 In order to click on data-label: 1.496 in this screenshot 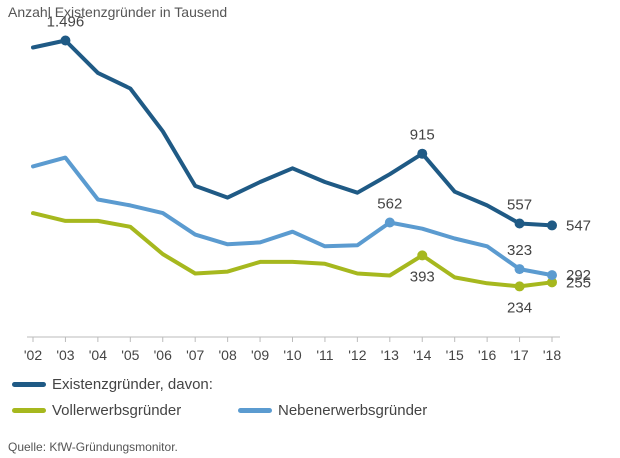, I will do `click(66, 22)`.